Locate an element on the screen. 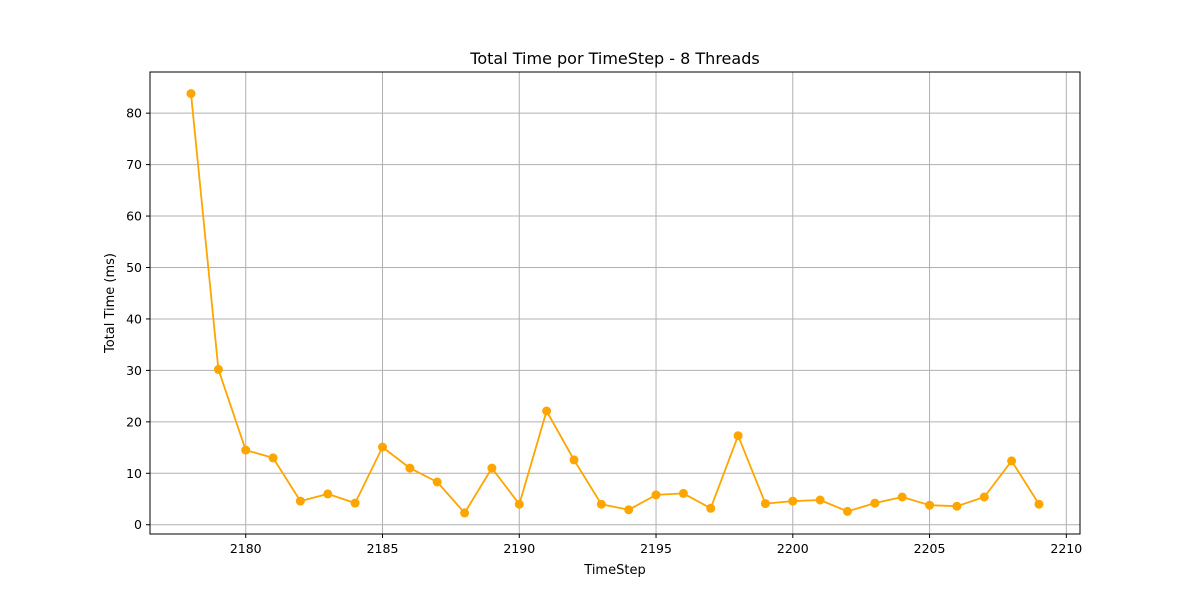 Image resolution: width=1200 pixels, height=600 pixels. y-tick-label: 20 is located at coordinates (134, 421).